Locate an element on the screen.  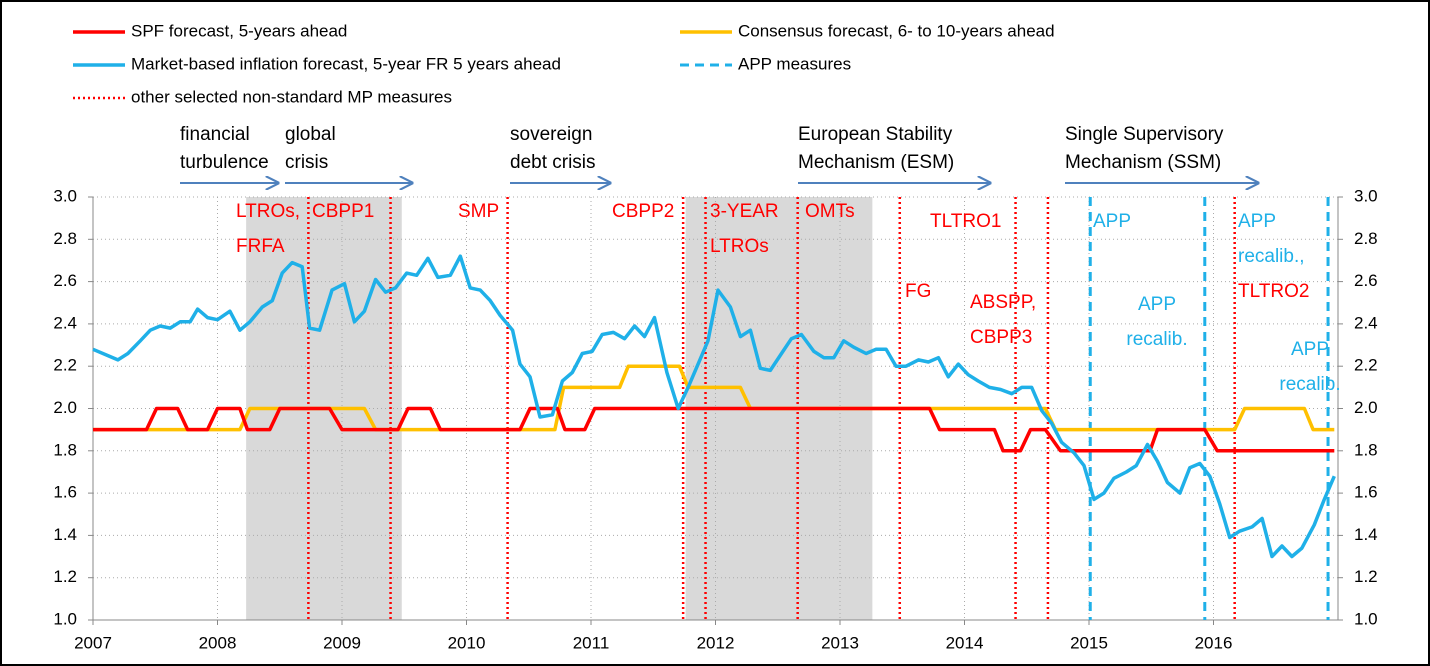
period-label: sovereign is located at coordinates (551, 134).